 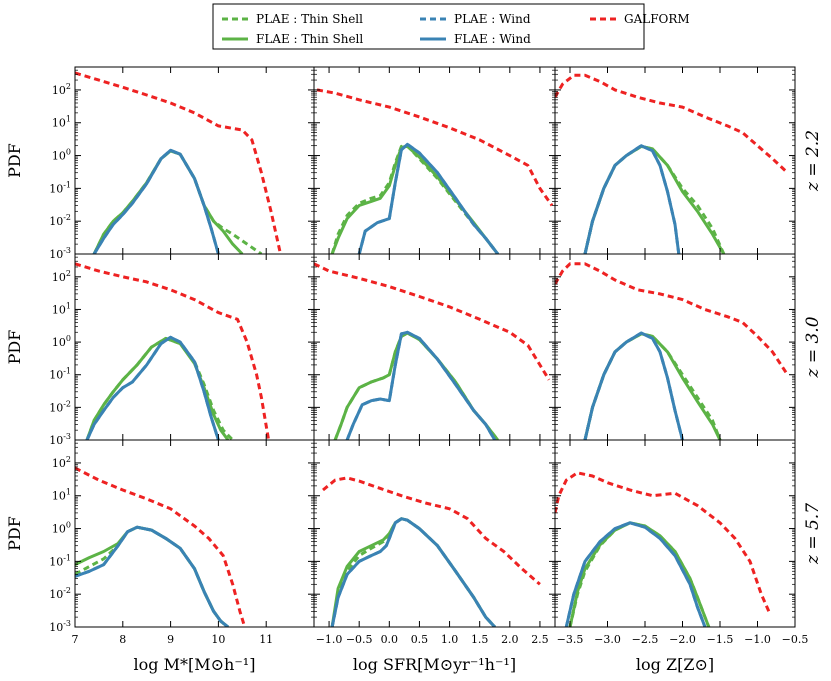 What do you see at coordinates (75, 639) in the screenshot?
I see `x-tick-label: 7` at bounding box center [75, 639].